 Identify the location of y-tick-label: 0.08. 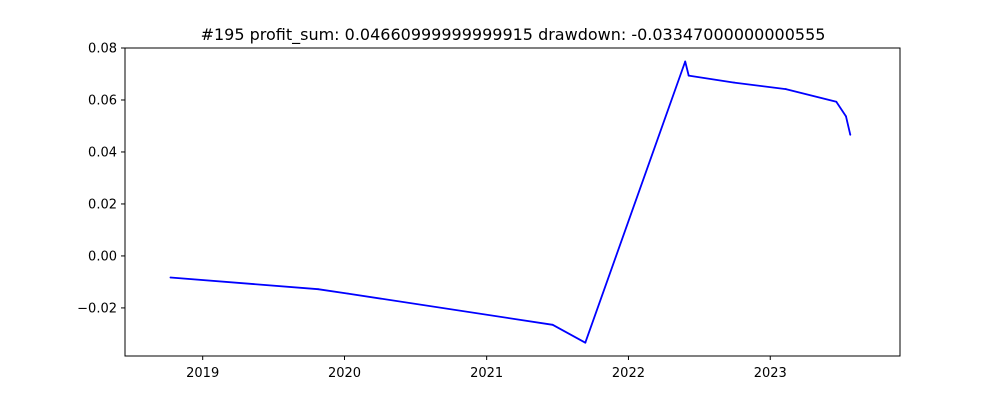
(102, 49).